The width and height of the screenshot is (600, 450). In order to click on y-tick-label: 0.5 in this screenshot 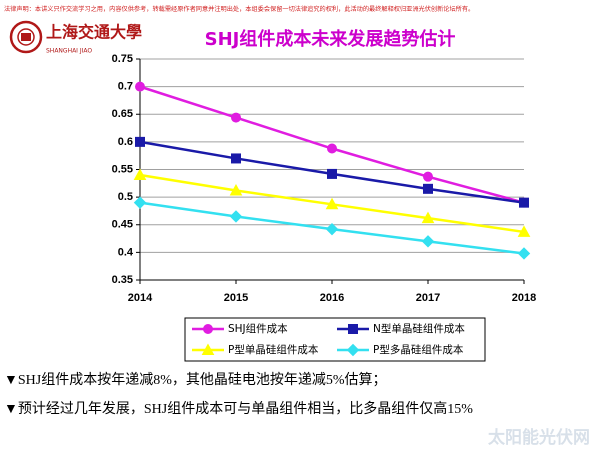, I will do `click(125, 197)`.